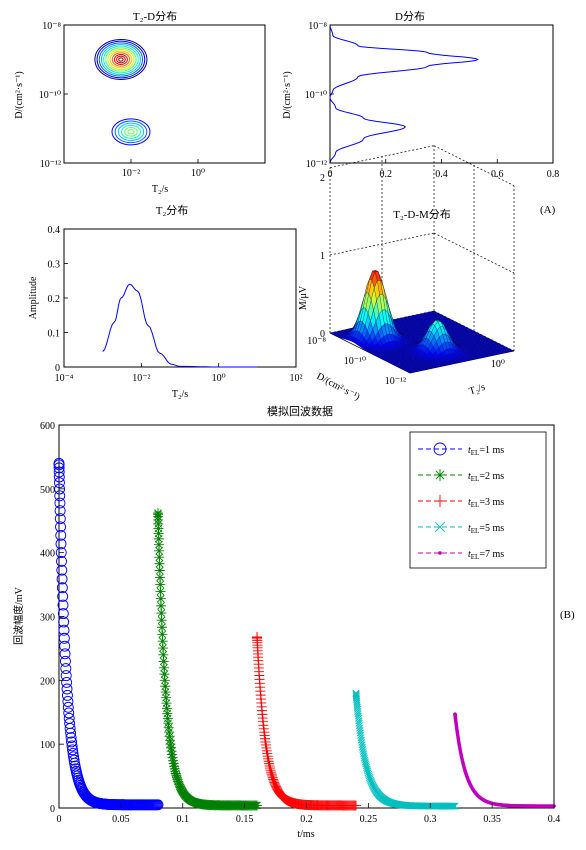 The height and width of the screenshot is (850, 586). What do you see at coordinates (395, 381) in the screenshot?
I see `d-tick-label: 10⁻¹²` at bounding box center [395, 381].